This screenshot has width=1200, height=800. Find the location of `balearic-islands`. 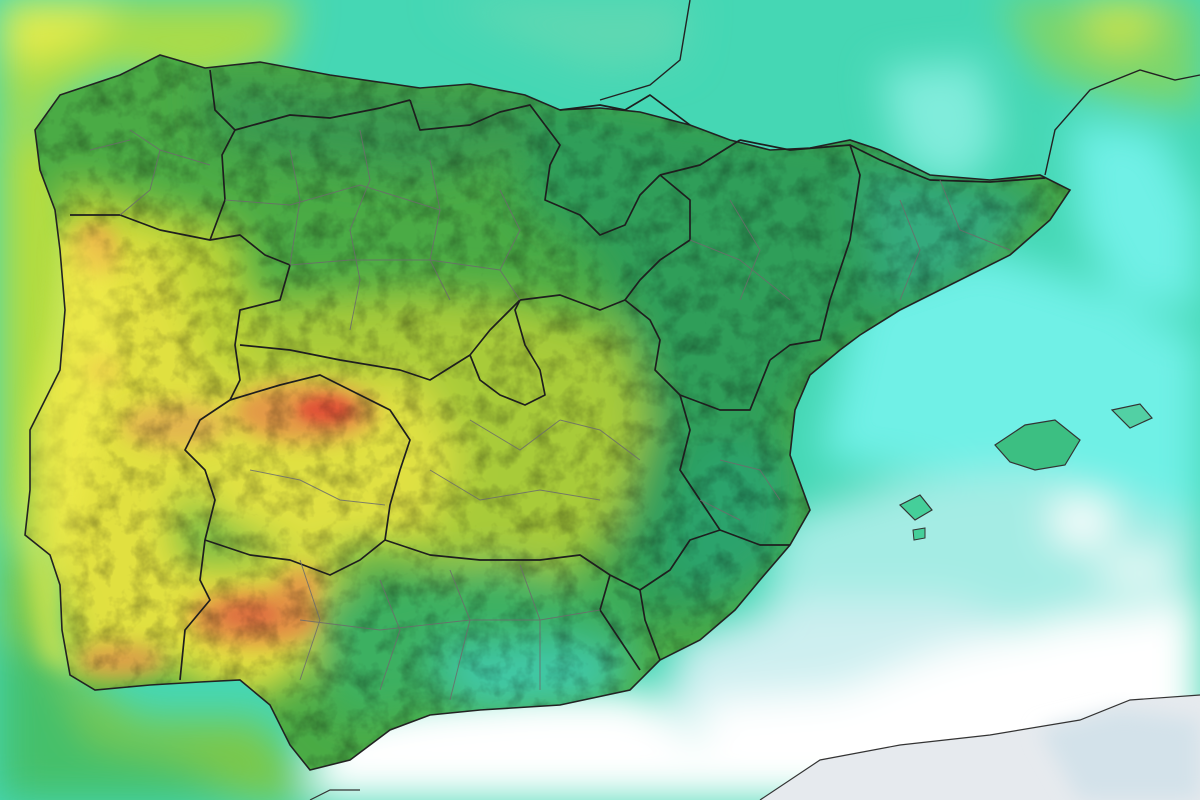

balearic-islands is located at coordinates (1025, 472).